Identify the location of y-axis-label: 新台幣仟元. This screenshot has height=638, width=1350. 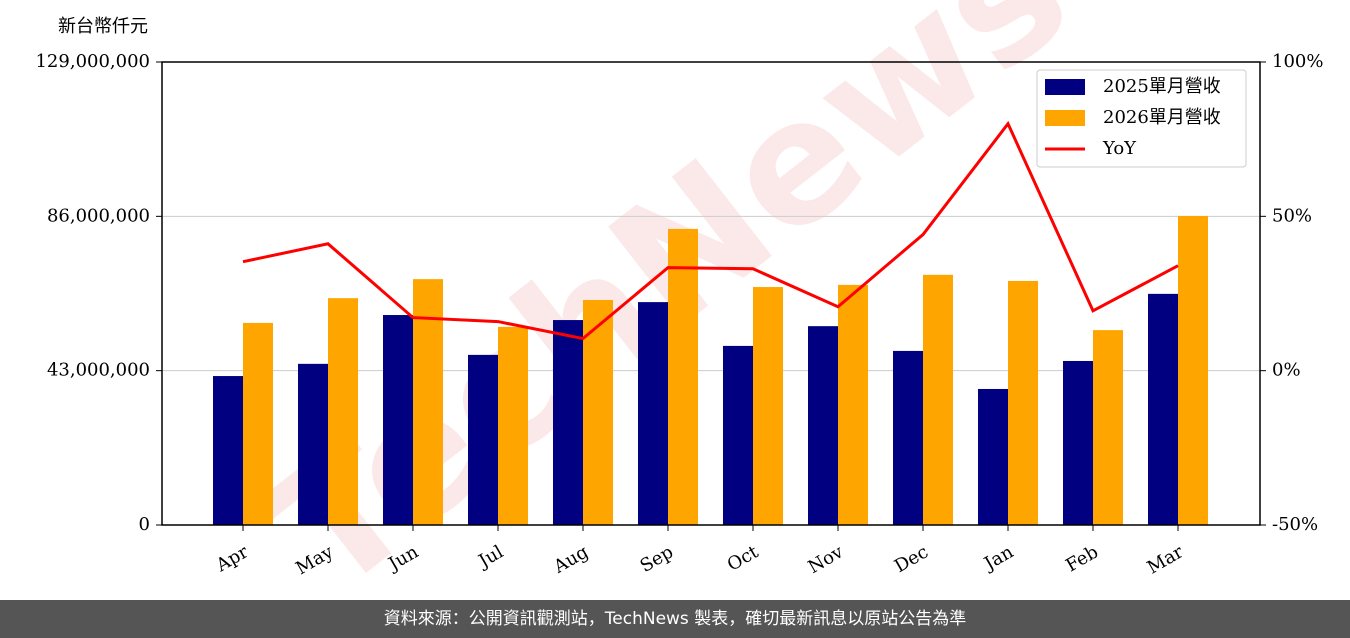
(103, 26).